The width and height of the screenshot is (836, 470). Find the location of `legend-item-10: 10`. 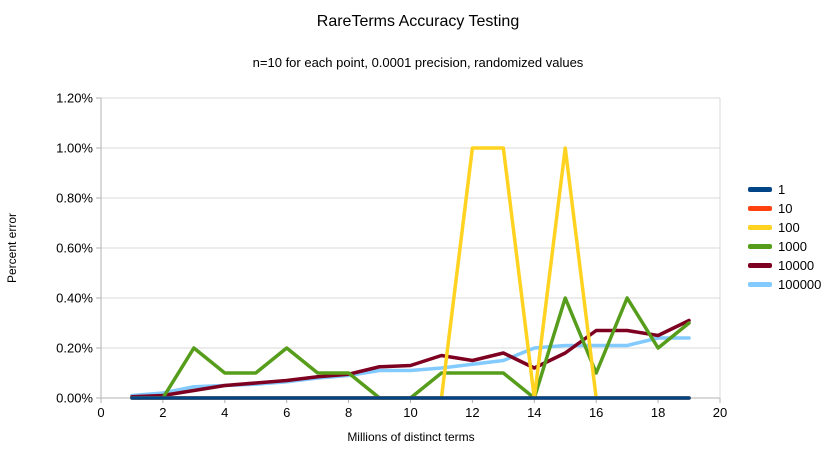

legend-item-10: 10 is located at coordinates (791, 208).